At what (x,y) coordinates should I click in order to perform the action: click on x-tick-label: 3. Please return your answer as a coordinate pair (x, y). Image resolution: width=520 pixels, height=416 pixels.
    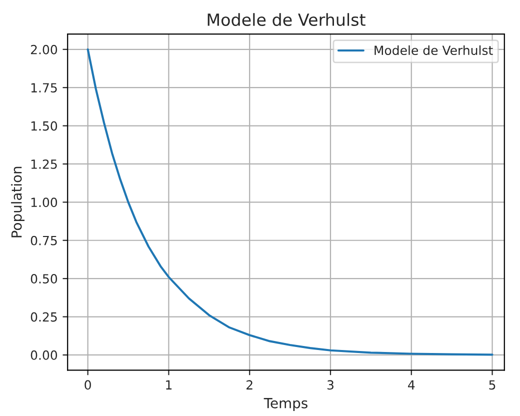
    Looking at the image, I should click on (330, 385).